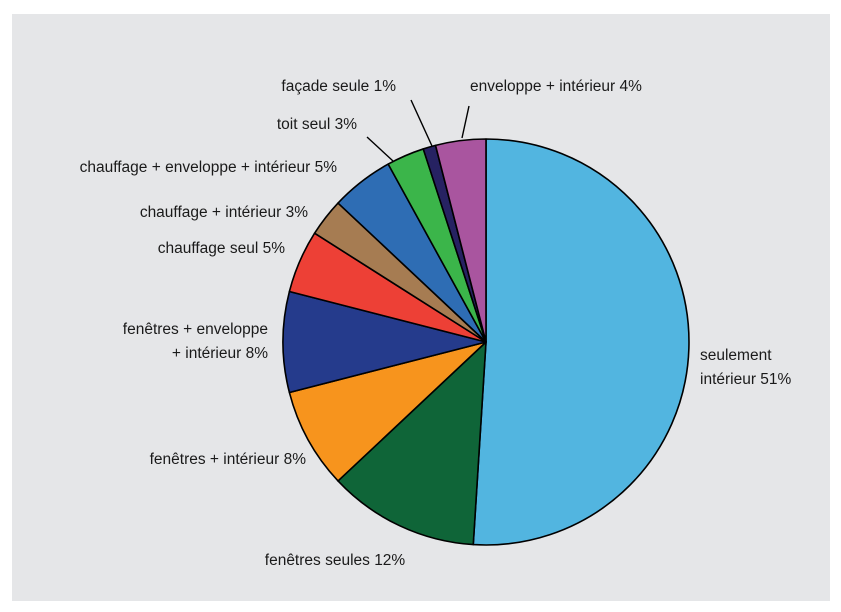  What do you see at coordinates (220, 353) in the screenshot?
I see `slice-label-line: + intérieur 8%` at bounding box center [220, 353].